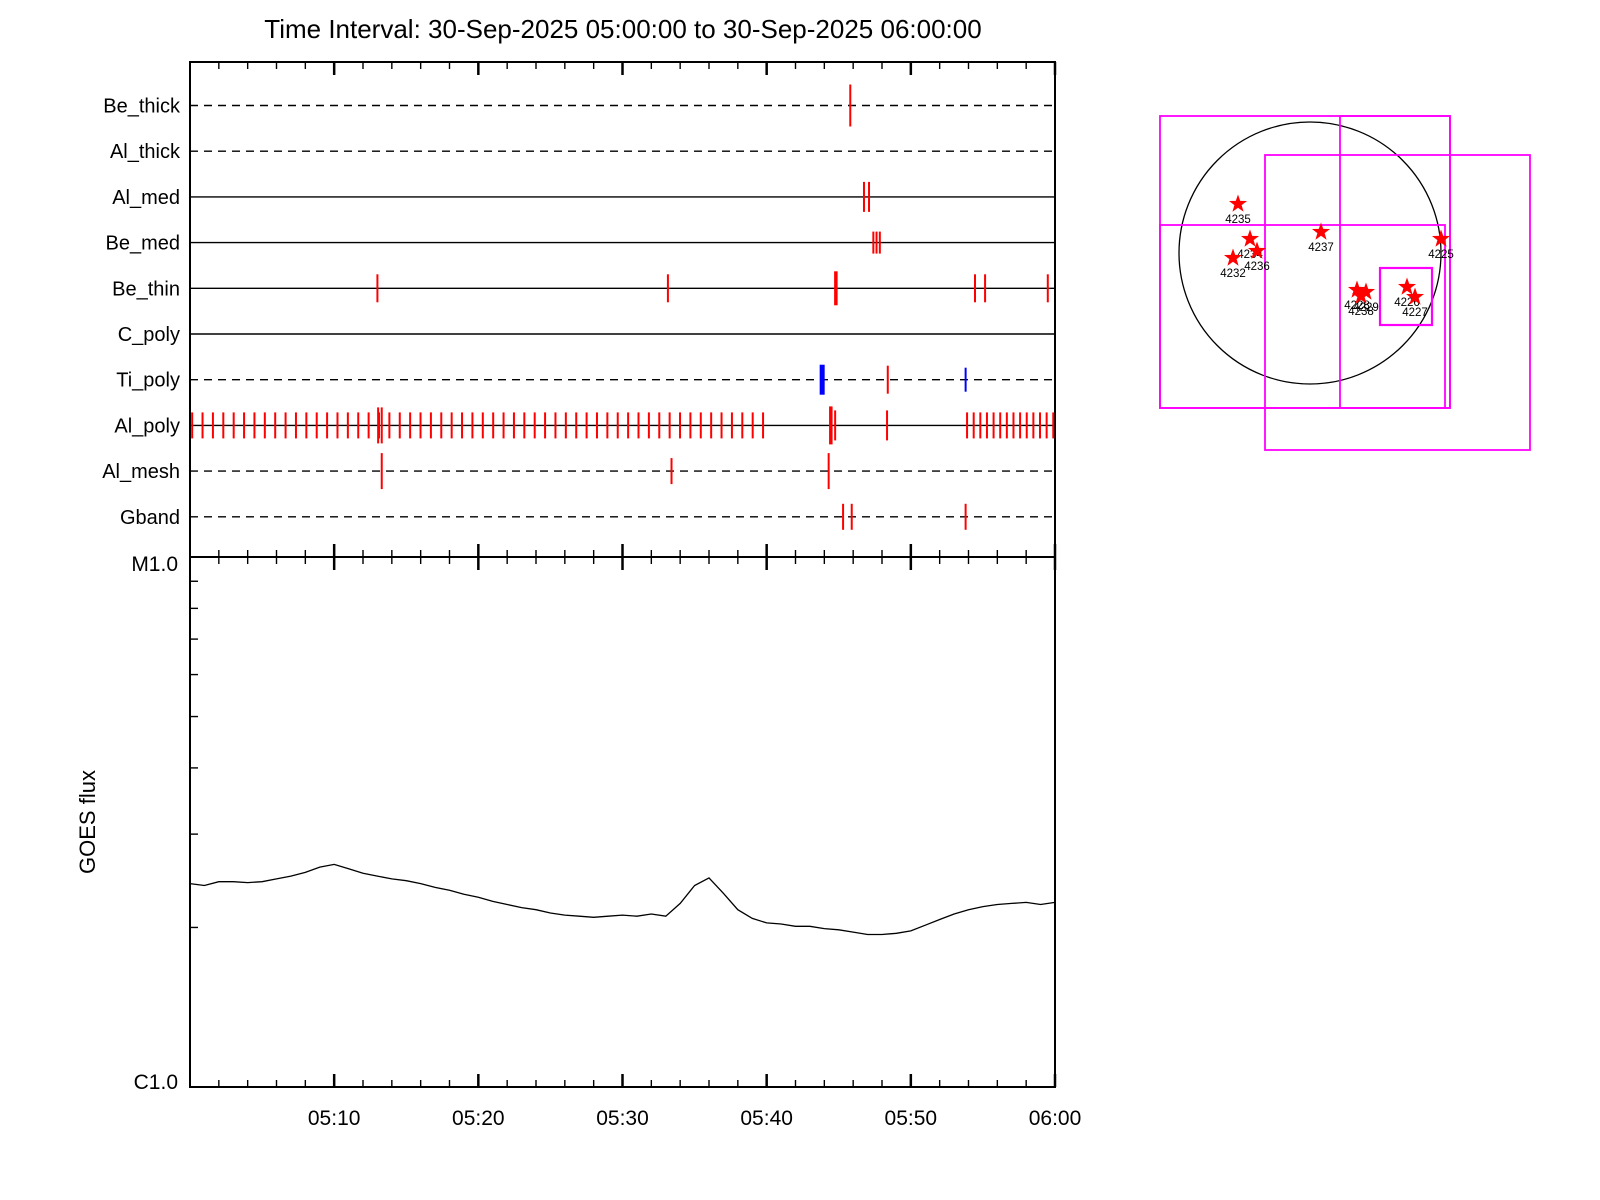 This screenshot has width=1600, height=1200. I want to click on x-tick-label: 05:50, so click(911, 1118).